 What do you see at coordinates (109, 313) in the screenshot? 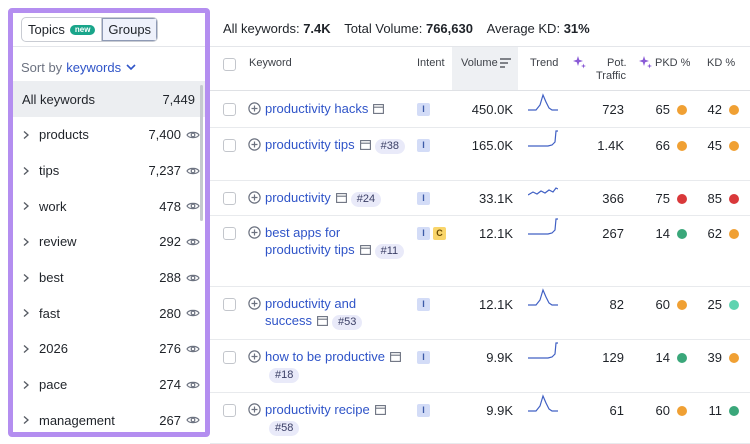
I see `group-item-fast: fast 280` at bounding box center [109, 313].